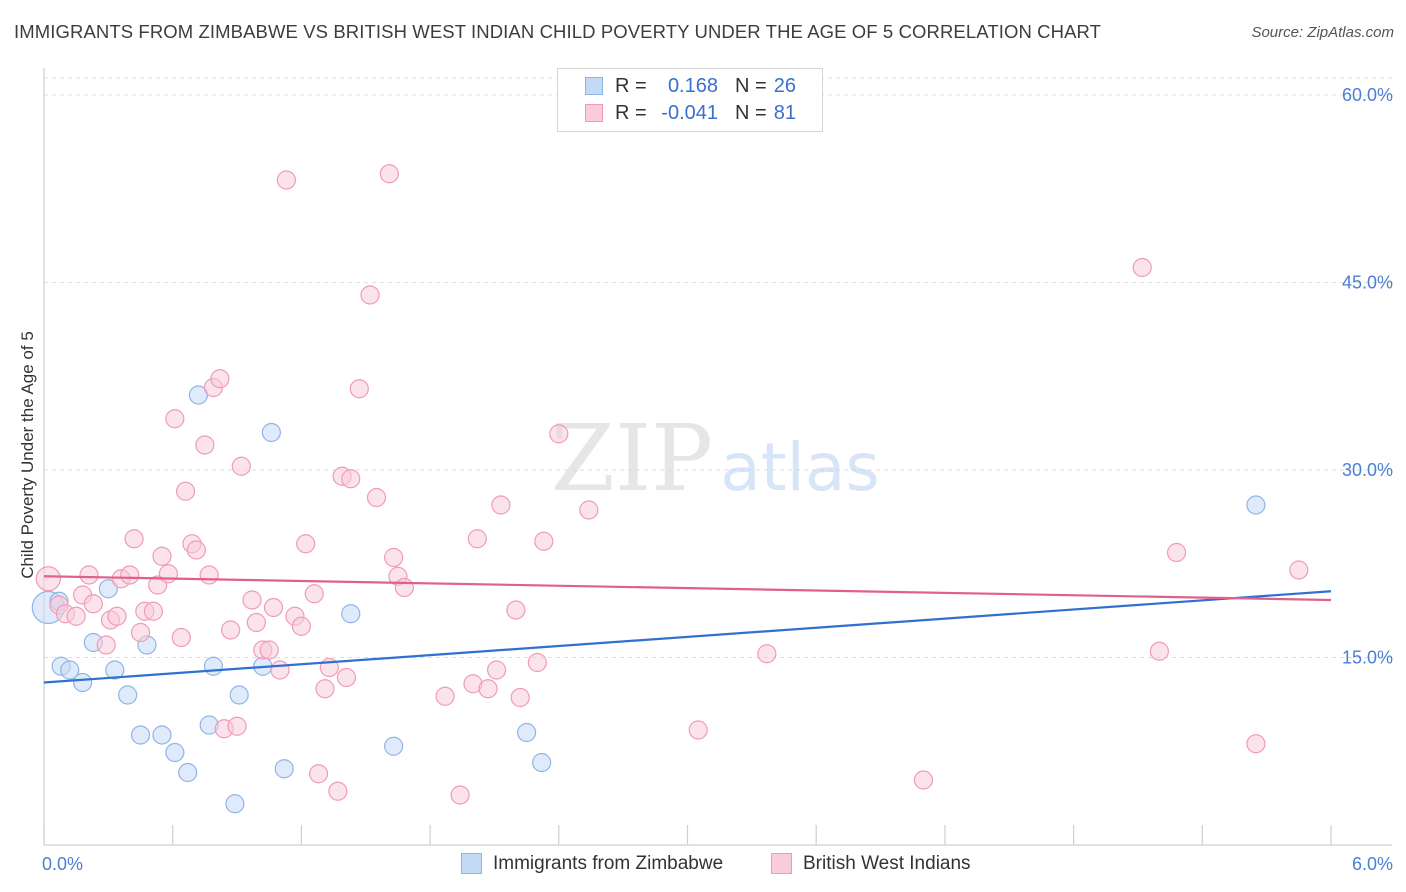 This screenshot has width=1406, height=892. I want to click on legend-n-value: 81, so click(784, 113).